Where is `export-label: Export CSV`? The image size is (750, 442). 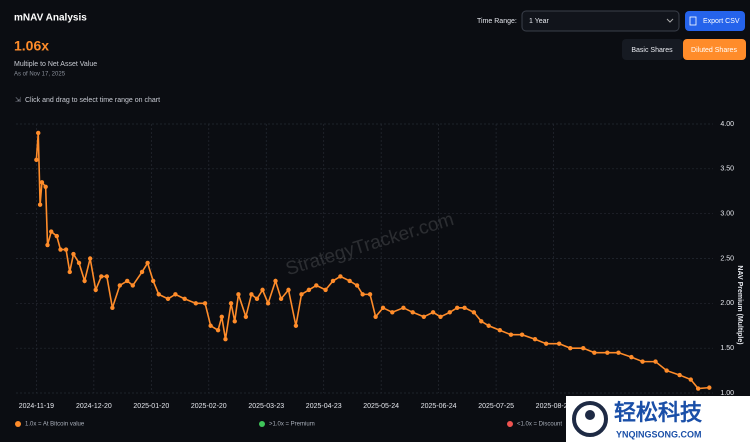 export-label: Export CSV is located at coordinates (721, 21).